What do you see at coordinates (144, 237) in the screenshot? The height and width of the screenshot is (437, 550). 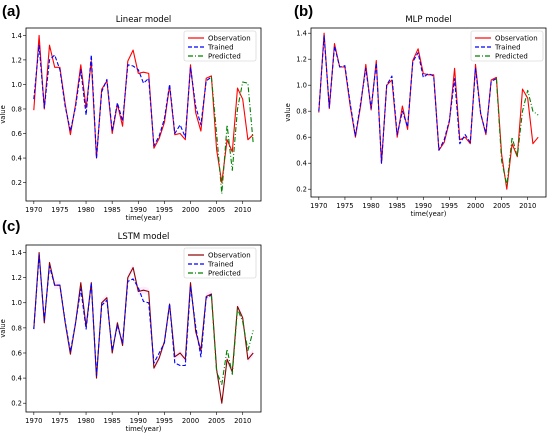 I see `chart-title: LSTM model` at bounding box center [144, 237].